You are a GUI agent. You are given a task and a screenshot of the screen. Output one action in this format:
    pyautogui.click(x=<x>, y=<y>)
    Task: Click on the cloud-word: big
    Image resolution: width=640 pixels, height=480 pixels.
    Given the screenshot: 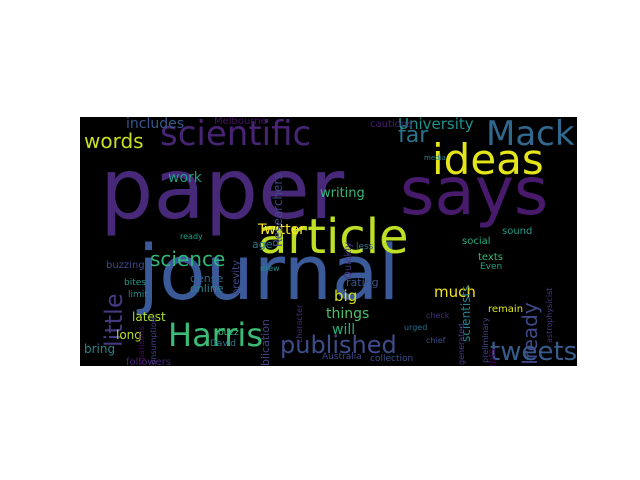 What is the action you would take?
    pyautogui.click(x=346, y=296)
    